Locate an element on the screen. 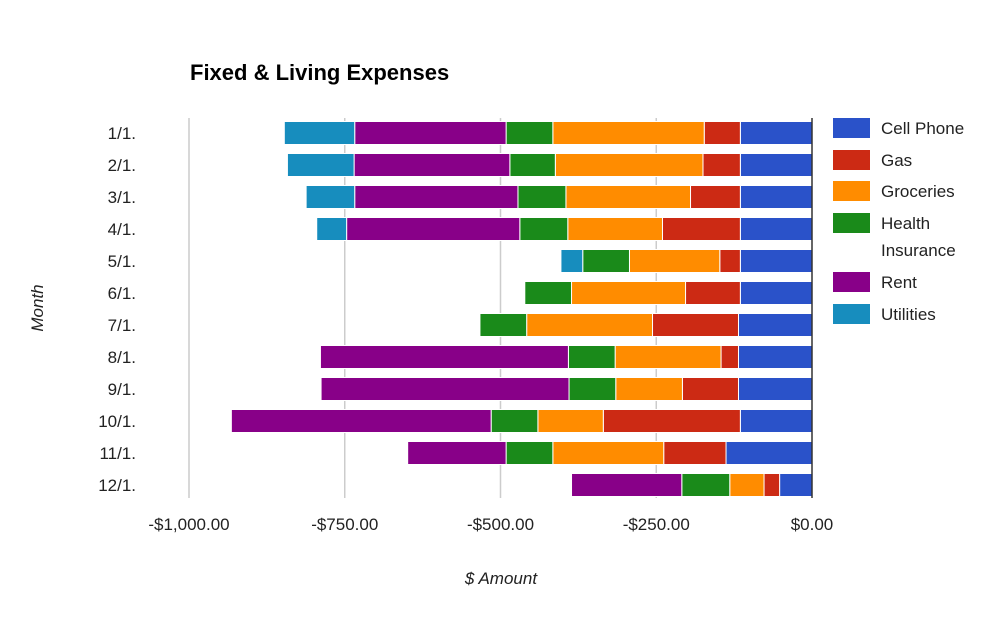  legend-label: Utilities is located at coordinates (908, 314).